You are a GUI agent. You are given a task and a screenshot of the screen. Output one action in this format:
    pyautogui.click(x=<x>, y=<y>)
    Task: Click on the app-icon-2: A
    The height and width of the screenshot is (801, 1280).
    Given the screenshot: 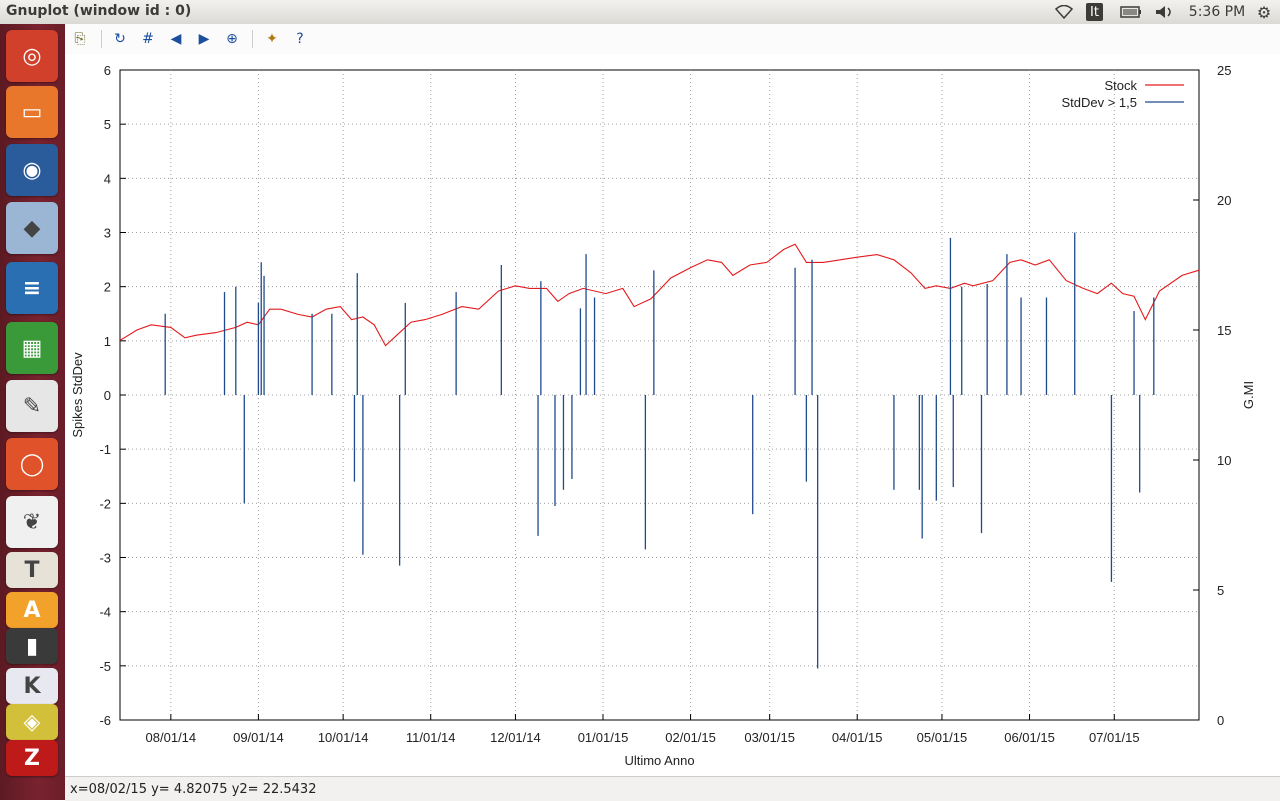 What is the action you would take?
    pyautogui.click(x=32, y=610)
    